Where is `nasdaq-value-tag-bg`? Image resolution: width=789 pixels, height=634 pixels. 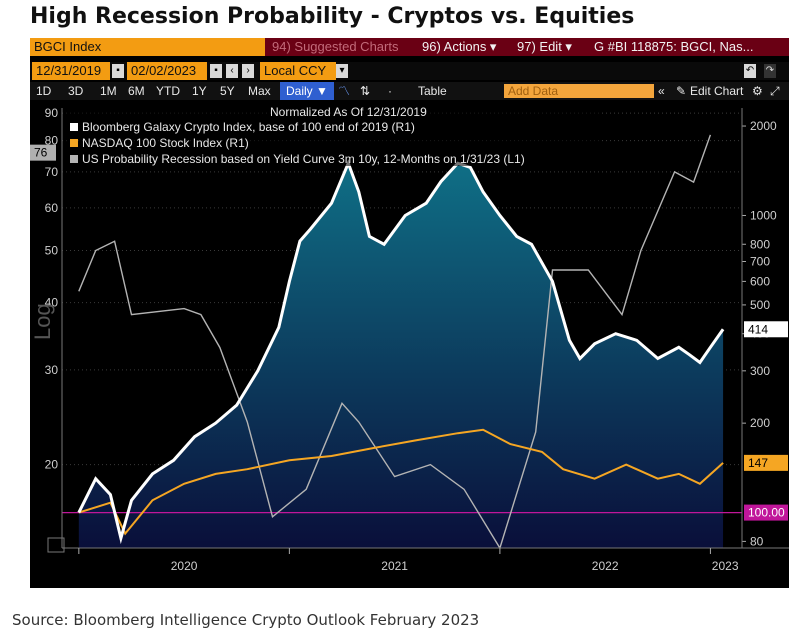
nasdaq-value-tag-bg is located at coordinates (766, 462).